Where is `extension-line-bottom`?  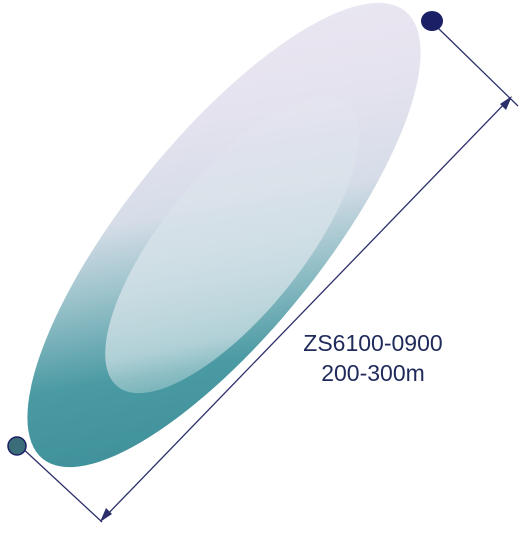
extension-line-bottom is located at coordinates (61, 484).